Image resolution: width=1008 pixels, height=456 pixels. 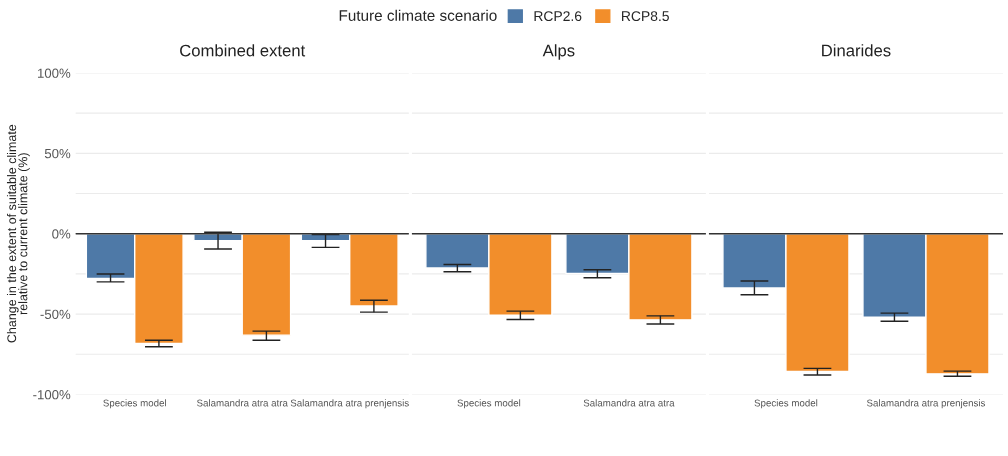 What do you see at coordinates (61, 234) in the screenshot?
I see `y-tick-label: 0%` at bounding box center [61, 234].